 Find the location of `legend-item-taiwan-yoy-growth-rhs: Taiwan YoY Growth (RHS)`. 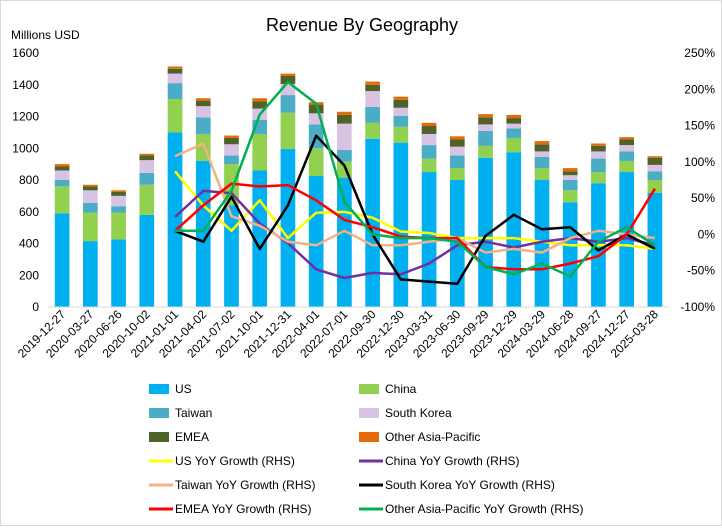

legend-item-taiwan-yoy-growth-rhs: Taiwan YoY Growth (RHS) is located at coordinates (232, 485).